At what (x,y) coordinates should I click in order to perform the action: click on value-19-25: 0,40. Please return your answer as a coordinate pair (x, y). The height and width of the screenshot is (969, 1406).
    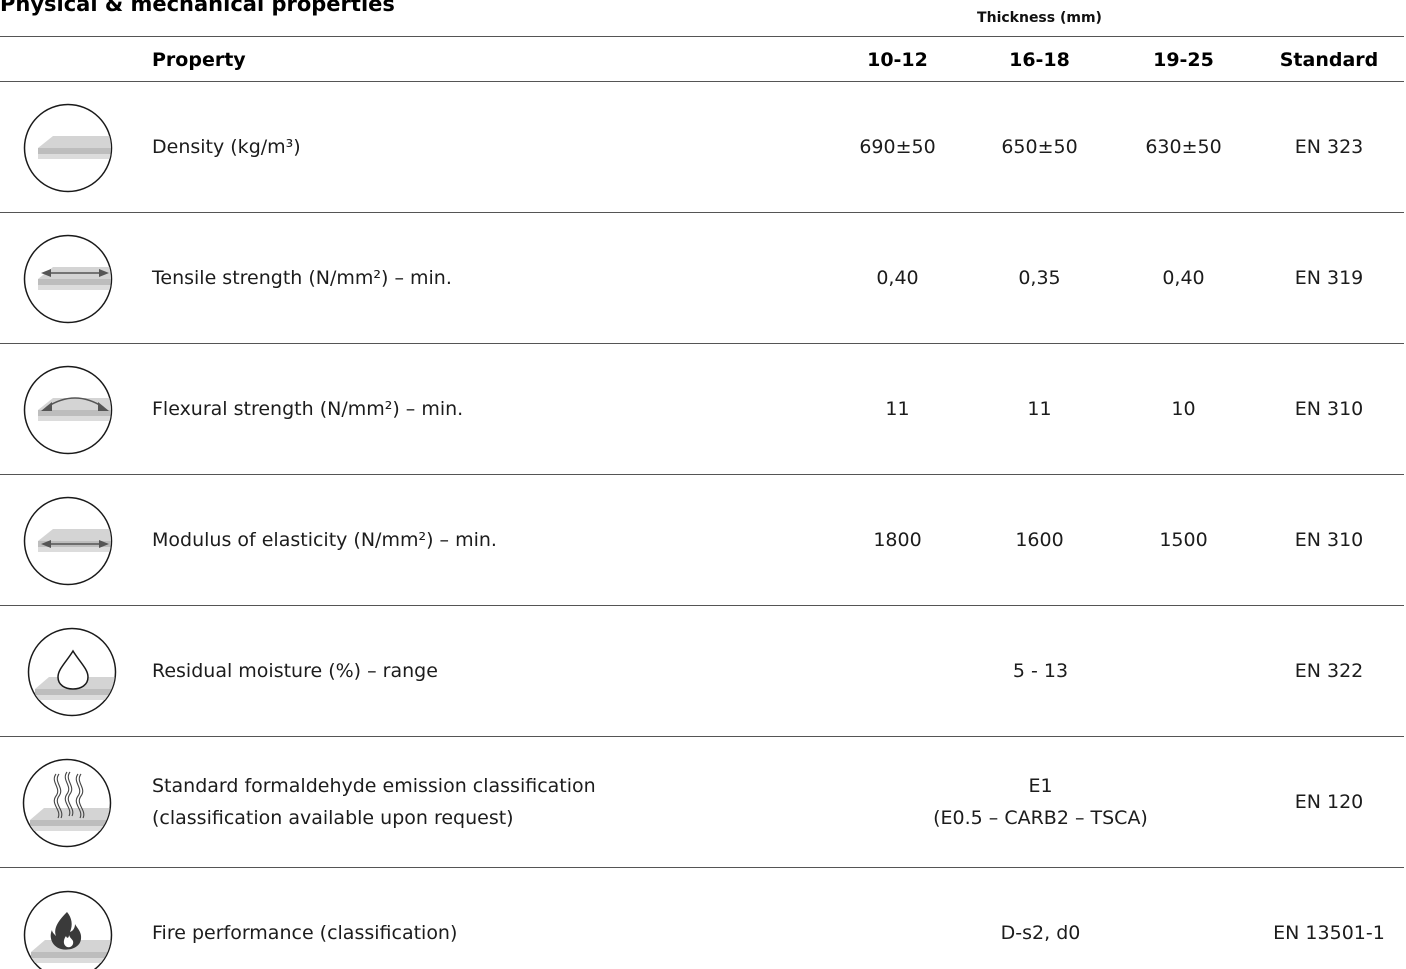
    Looking at the image, I should click on (1183, 278).